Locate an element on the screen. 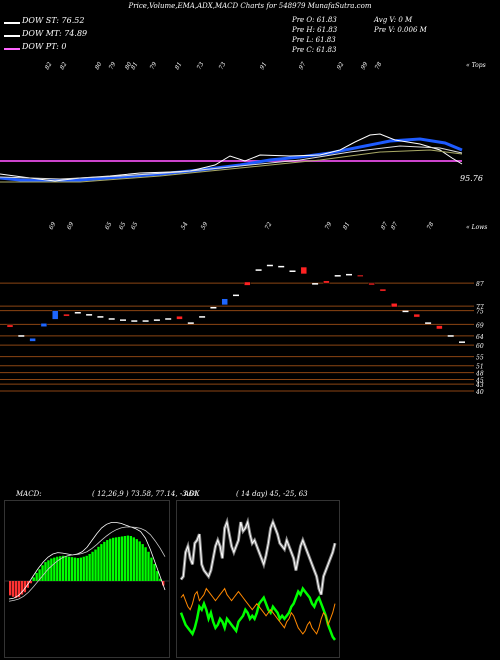 This screenshot has width=500, height=660. level-label: 60 is located at coordinates (480, 346).